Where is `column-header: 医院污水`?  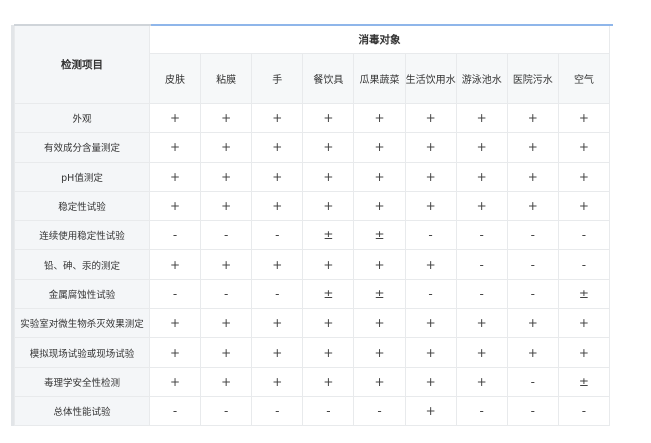
column-header: 医院污水 is located at coordinates (532, 78).